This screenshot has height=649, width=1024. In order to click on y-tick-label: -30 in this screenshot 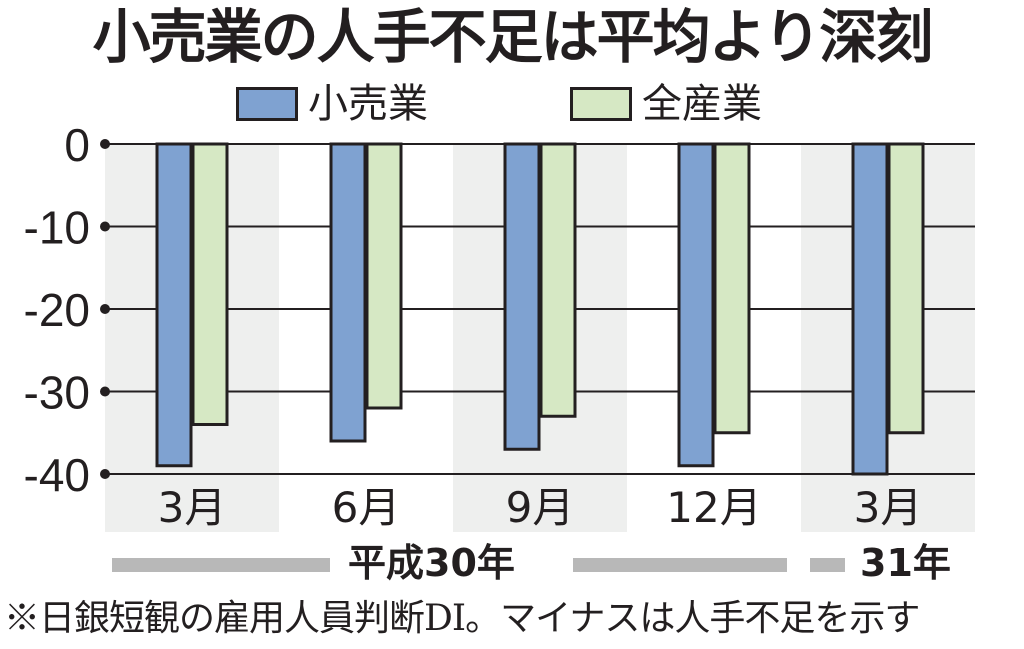, I will do `click(57, 393)`.